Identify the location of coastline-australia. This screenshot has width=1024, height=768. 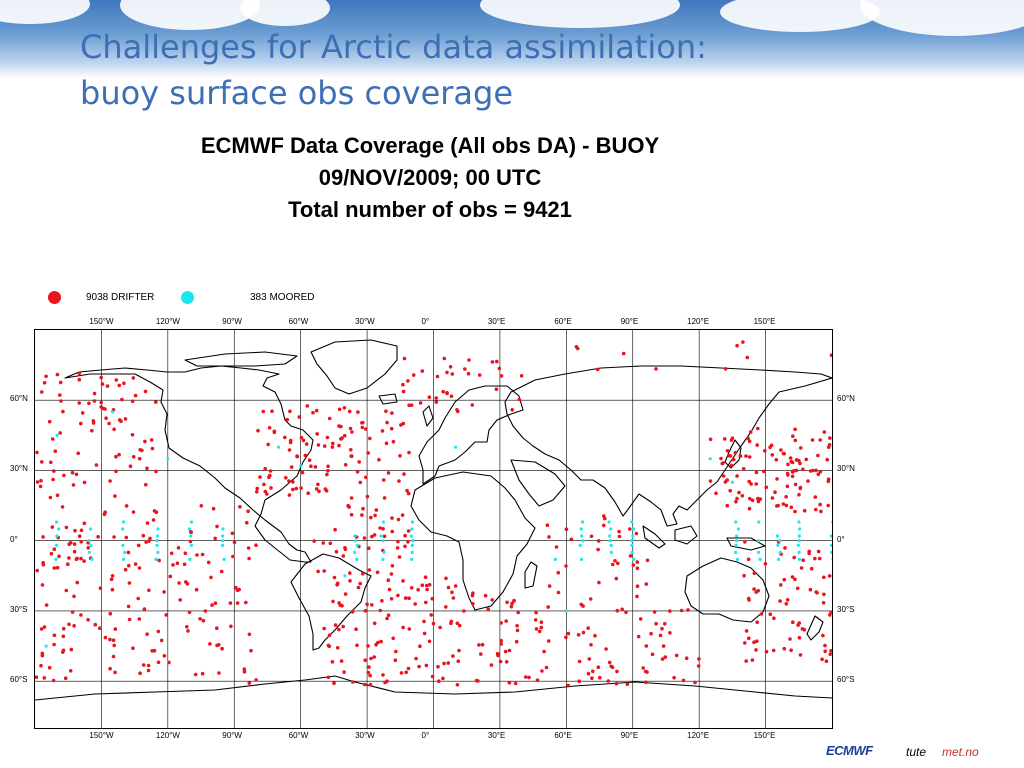
(727, 590).